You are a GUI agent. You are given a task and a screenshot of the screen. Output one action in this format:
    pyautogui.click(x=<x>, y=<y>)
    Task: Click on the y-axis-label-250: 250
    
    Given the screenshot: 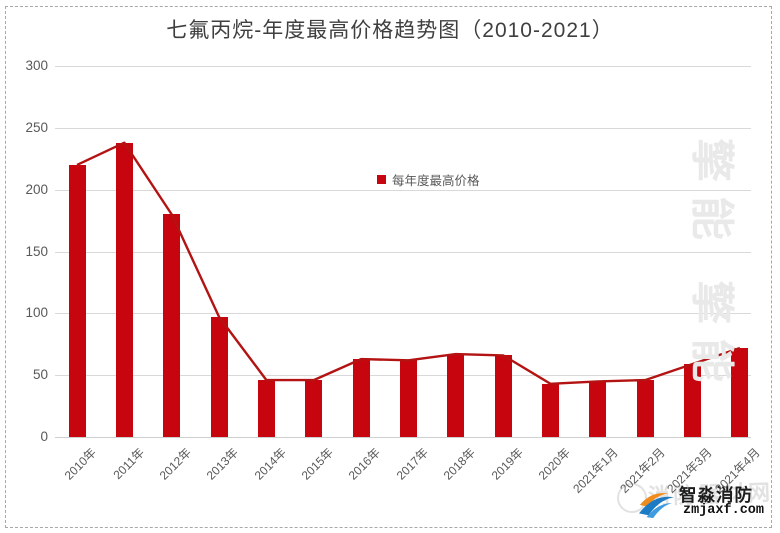 What is the action you would take?
    pyautogui.click(x=36, y=127)
    